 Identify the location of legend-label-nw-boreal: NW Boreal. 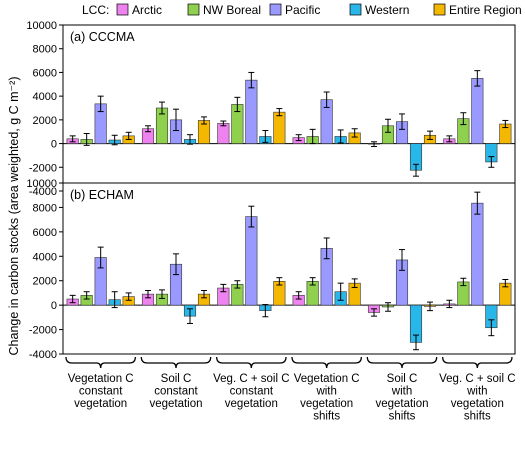
(232, 10).